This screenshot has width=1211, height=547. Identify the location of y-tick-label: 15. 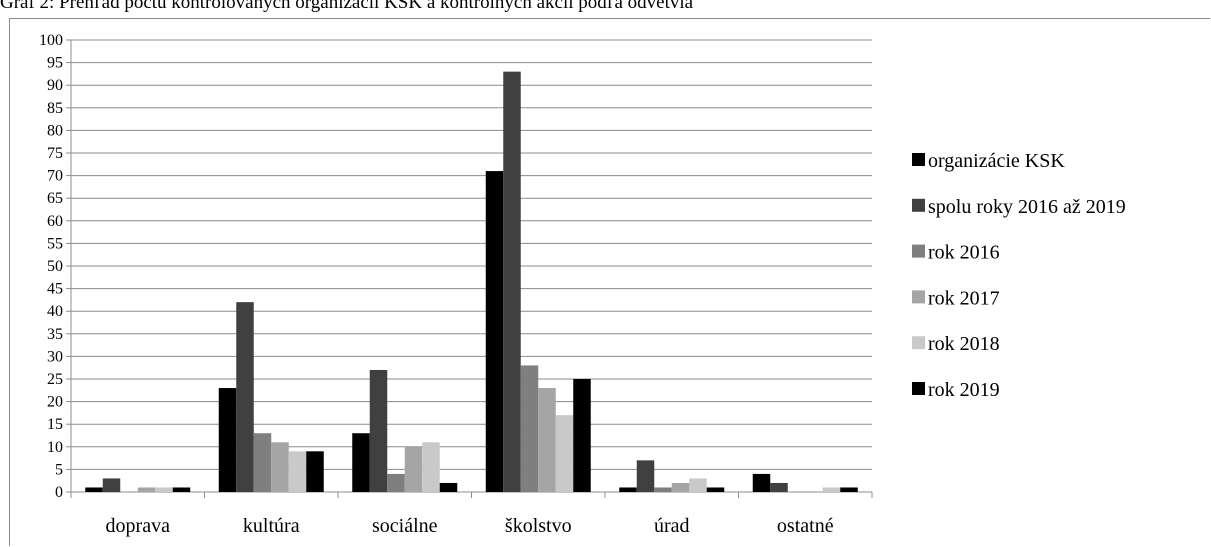
(55, 424).